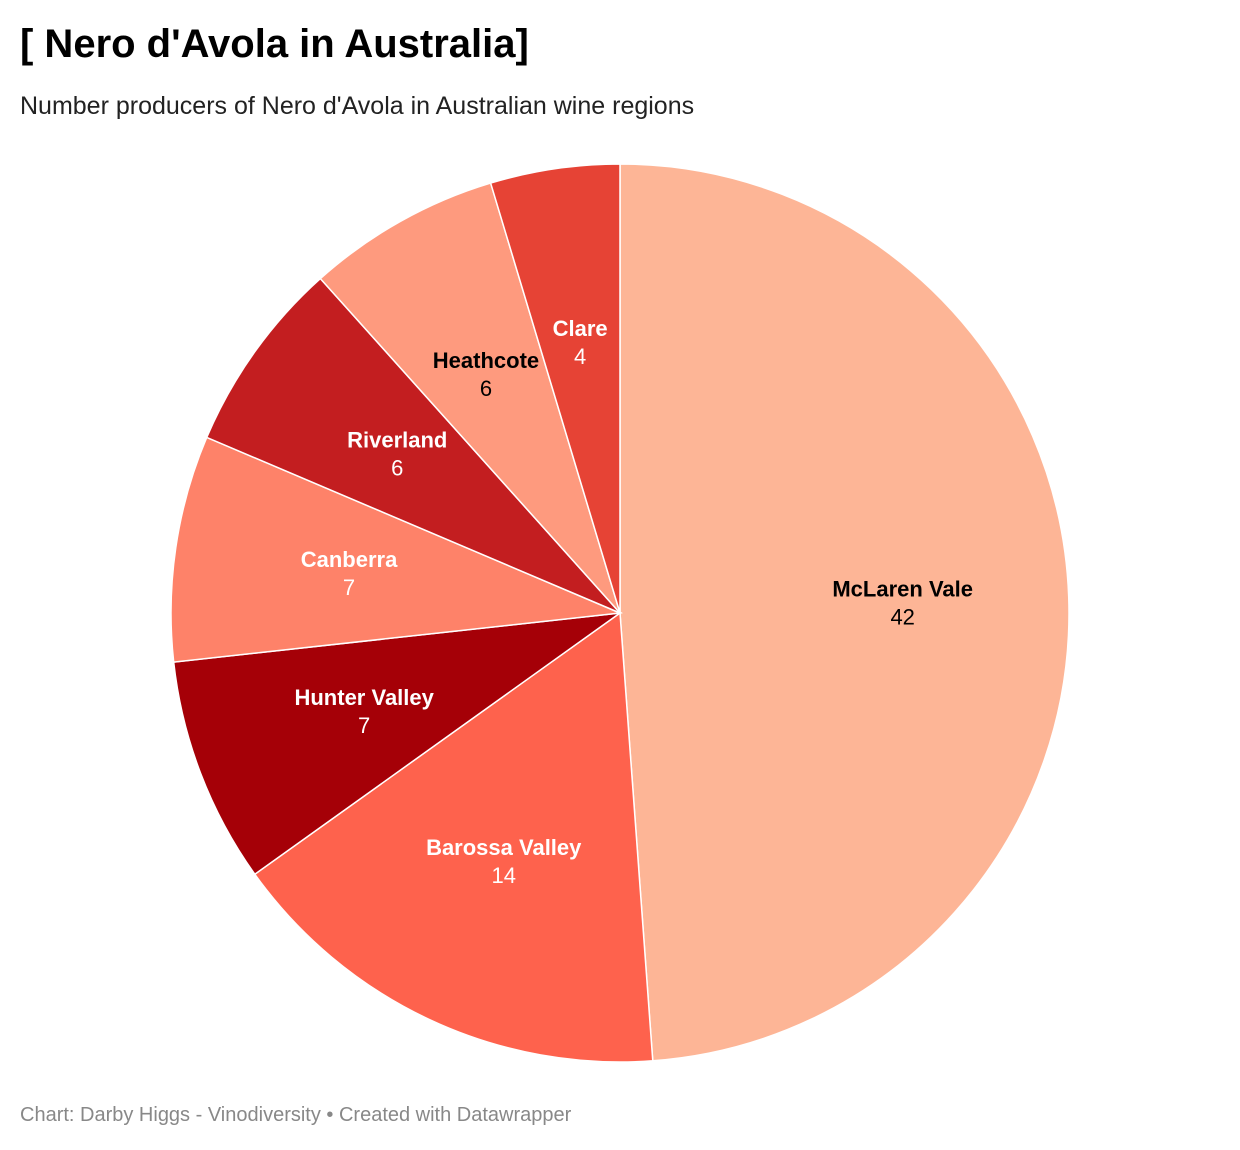  What do you see at coordinates (397, 454) in the screenshot?
I see `pie-label-riverland: Riverland 6` at bounding box center [397, 454].